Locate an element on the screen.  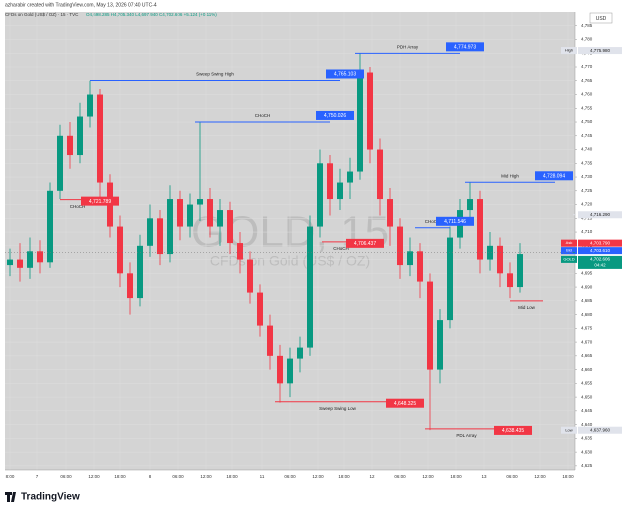
y-tick-label: 4,695 is located at coordinates (587, 273).